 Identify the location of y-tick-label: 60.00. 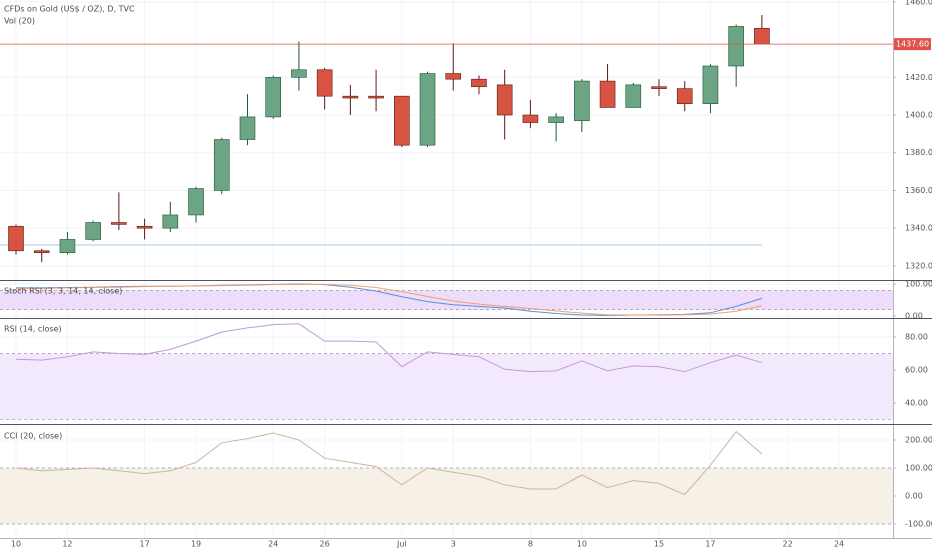
(916, 370).